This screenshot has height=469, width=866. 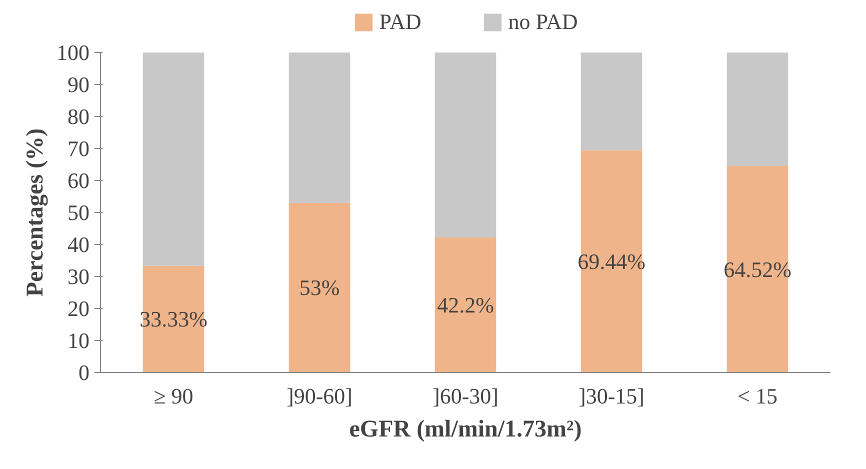 What do you see at coordinates (79, 148) in the screenshot?
I see `y-tick-label: 70` at bounding box center [79, 148].